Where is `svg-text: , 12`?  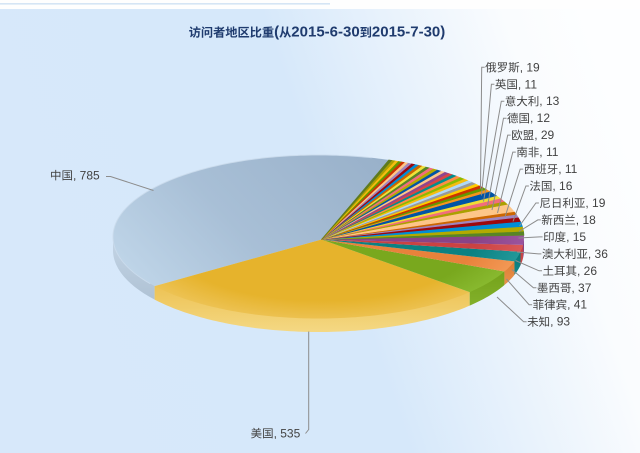
svg-text: , 12 is located at coordinates (540, 118).